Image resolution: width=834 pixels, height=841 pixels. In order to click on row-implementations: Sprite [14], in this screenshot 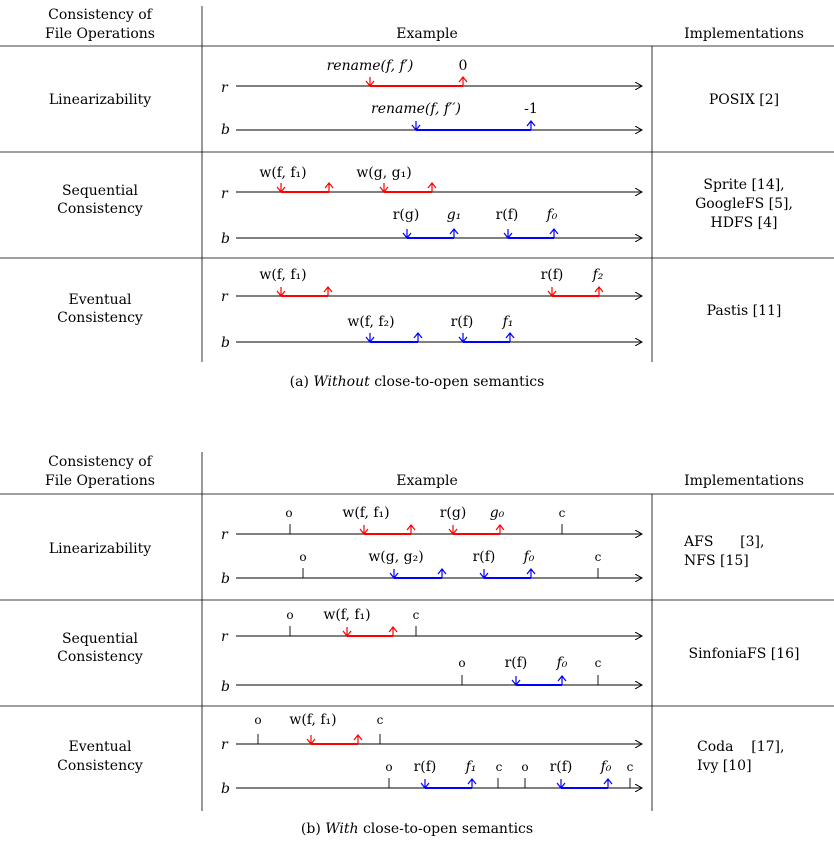, I will do `click(743, 185)`.